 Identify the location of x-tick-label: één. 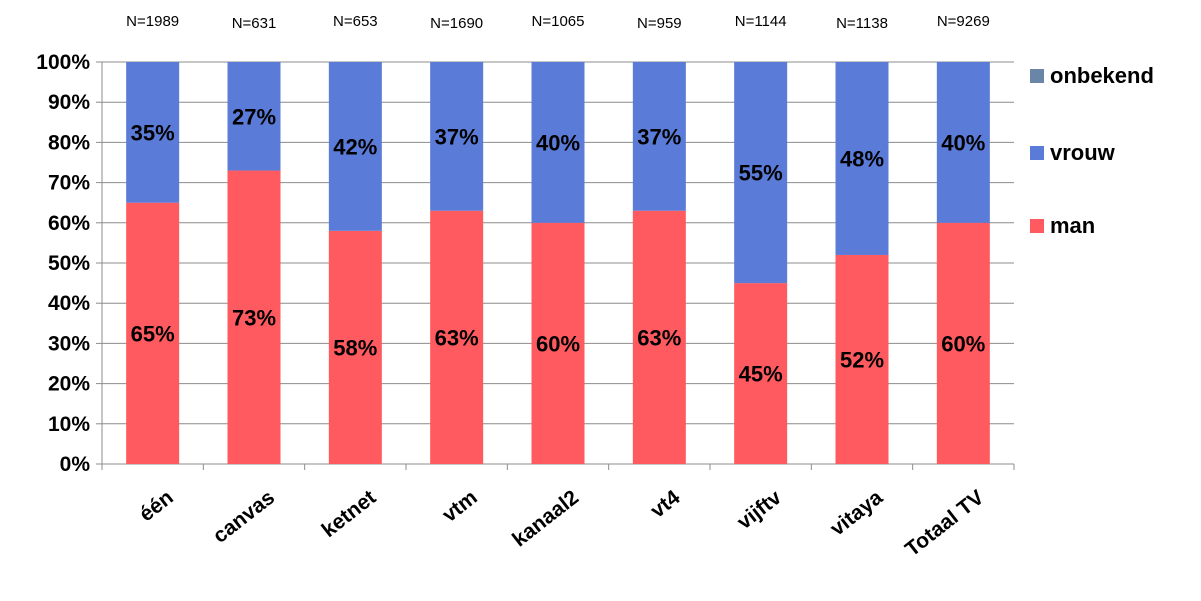
(156, 506).